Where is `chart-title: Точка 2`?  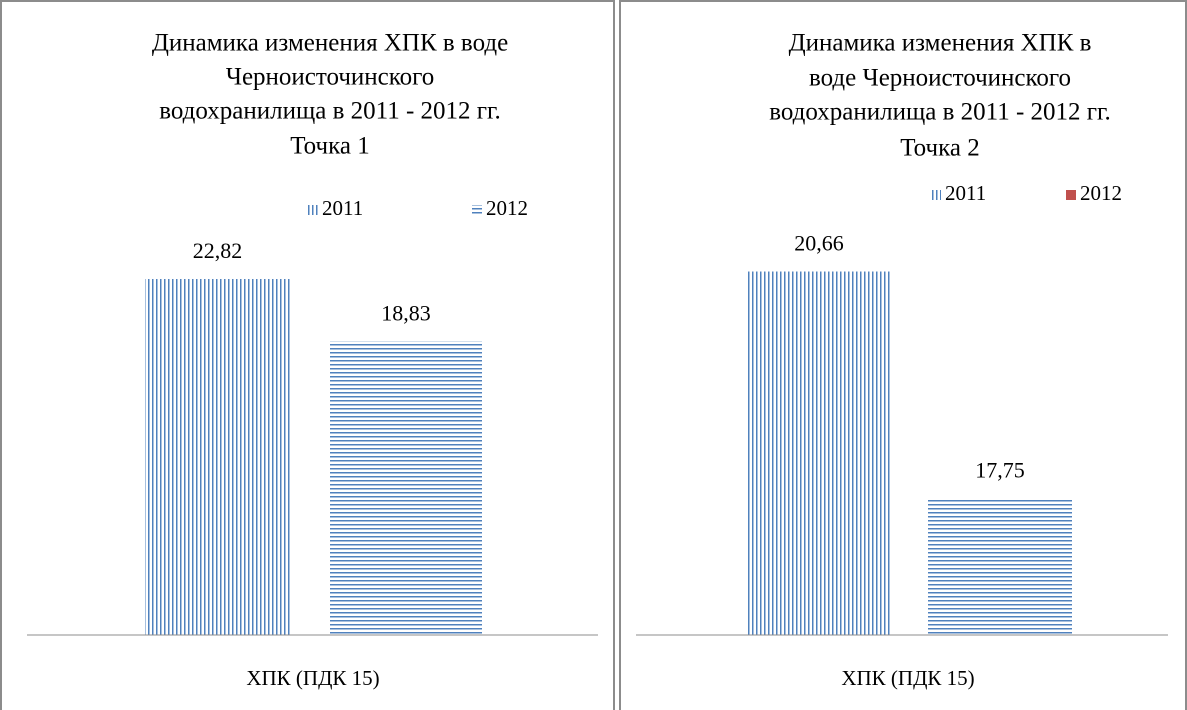
chart-title: Точка 2 is located at coordinates (939, 148).